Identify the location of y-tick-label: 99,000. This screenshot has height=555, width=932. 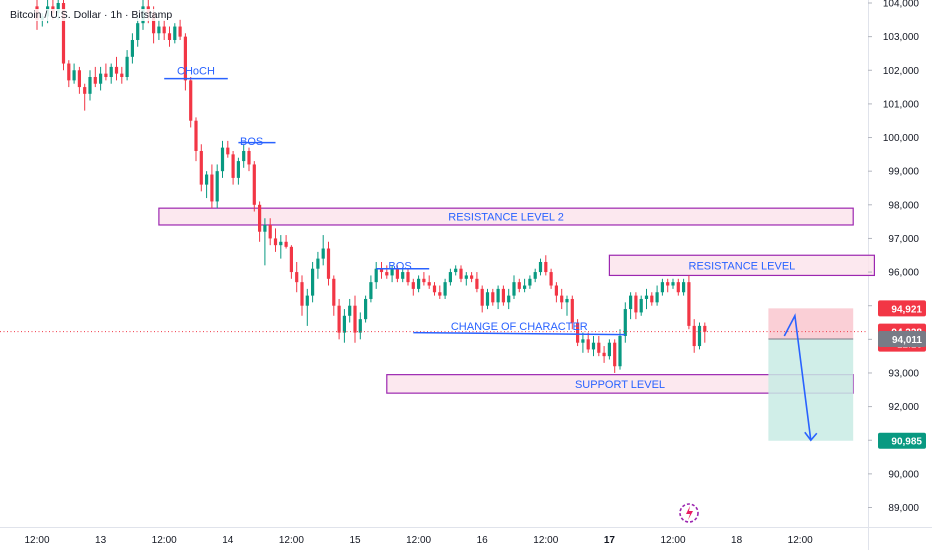
(903, 172).